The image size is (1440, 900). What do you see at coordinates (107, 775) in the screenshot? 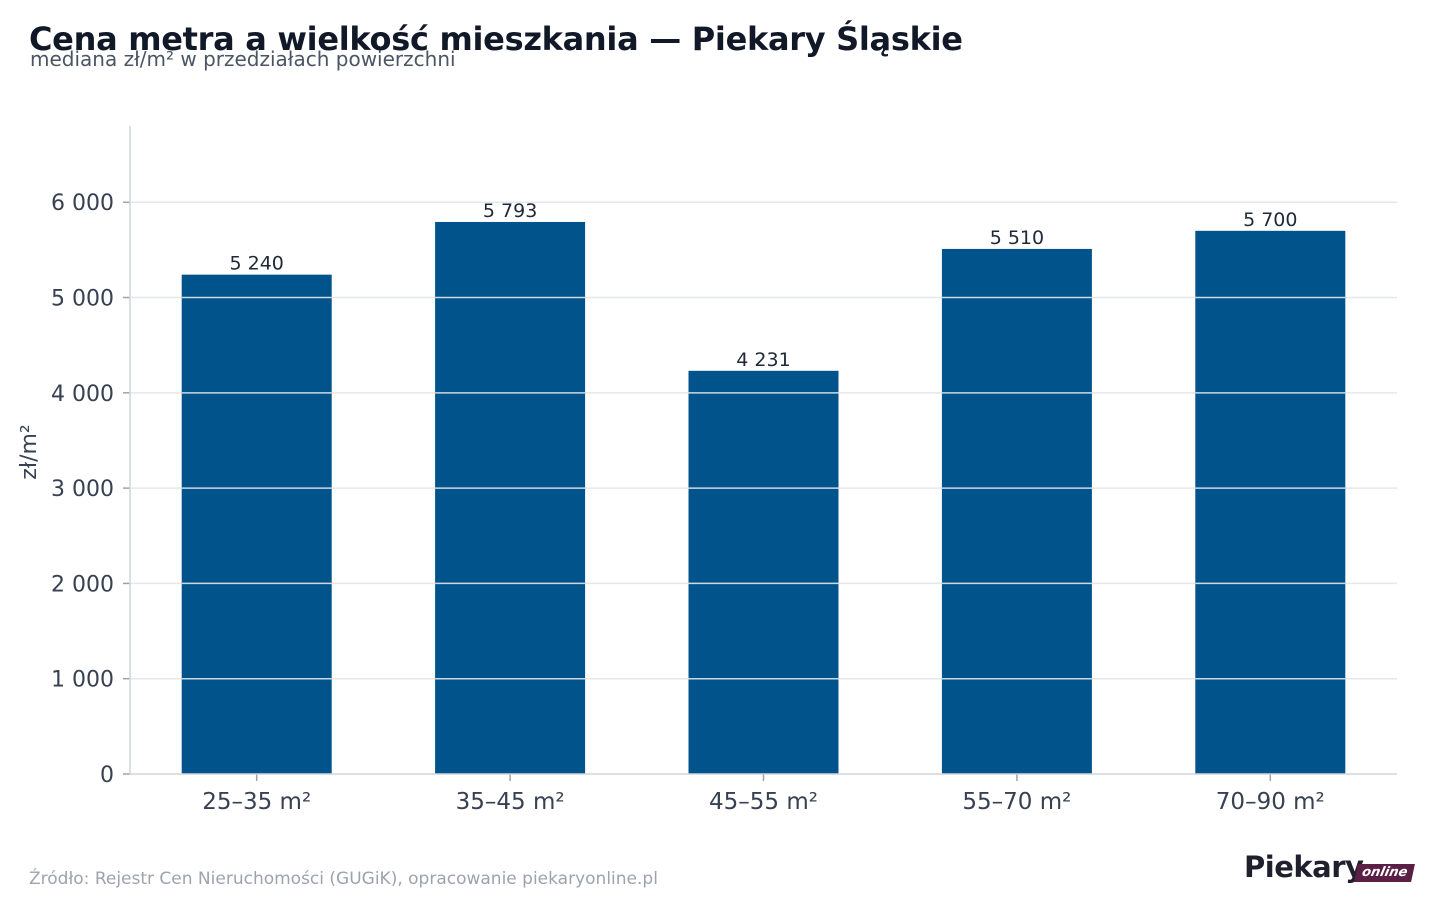
I see `y-tick-label: 0` at bounding box center [107, 775].